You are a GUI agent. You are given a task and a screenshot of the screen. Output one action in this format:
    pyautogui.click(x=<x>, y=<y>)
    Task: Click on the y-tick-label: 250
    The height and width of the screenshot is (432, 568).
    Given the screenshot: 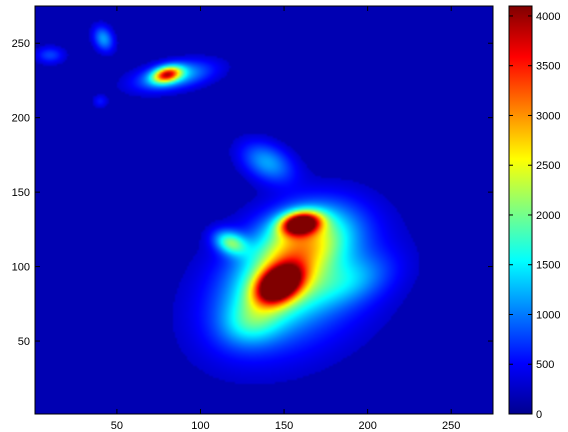 What is the action you would take?
    pyautogui.click(x=21, y=44)
    